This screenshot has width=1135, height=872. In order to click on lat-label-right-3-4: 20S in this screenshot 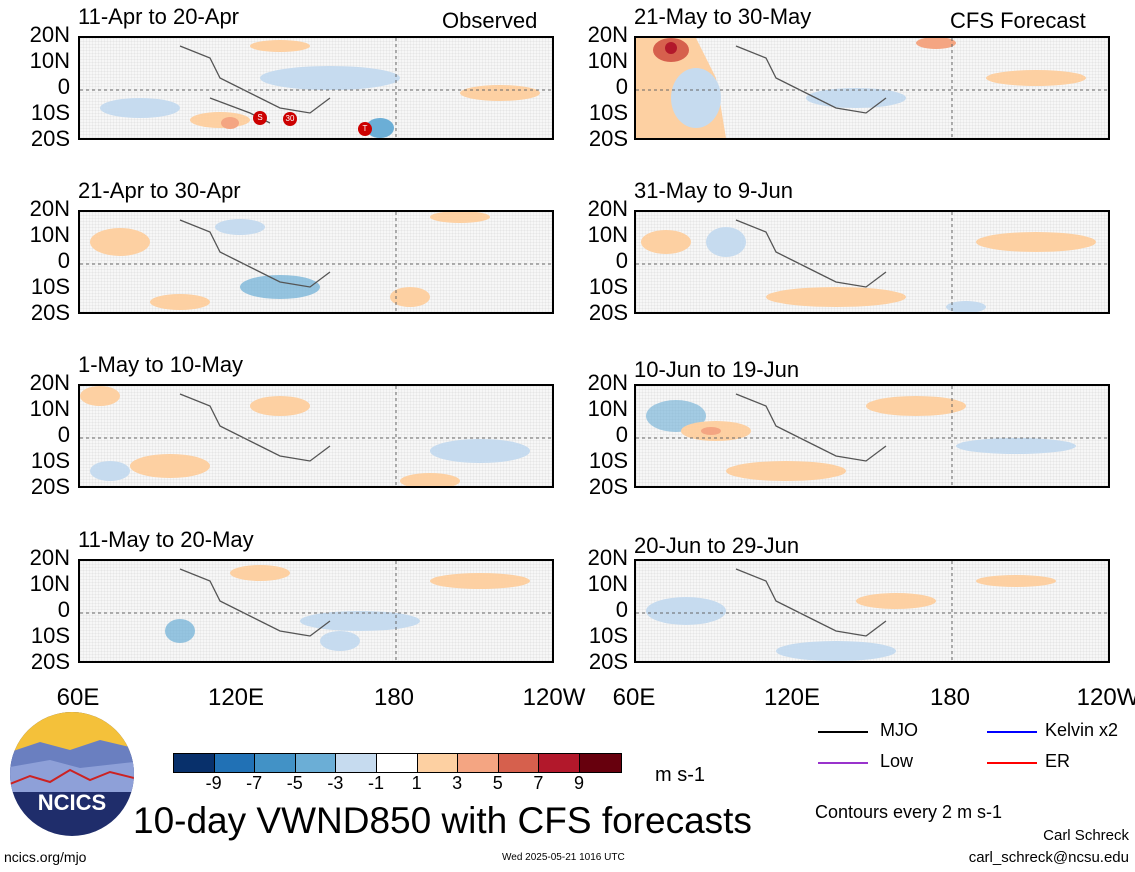, I will do `click(608, 486)`.